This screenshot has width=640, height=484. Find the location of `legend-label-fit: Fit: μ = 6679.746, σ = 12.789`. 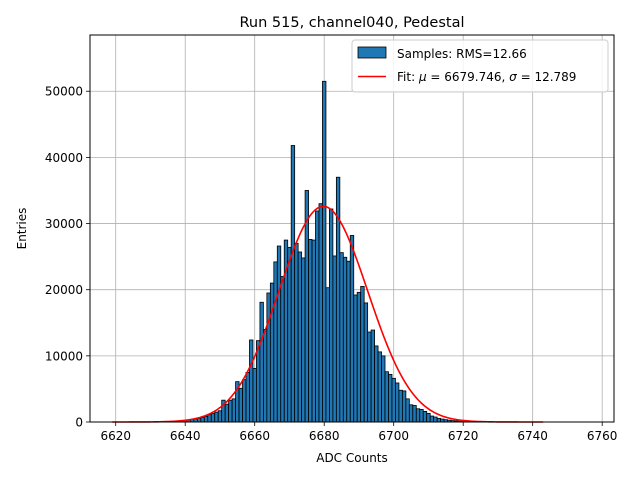

legend-label-fit: Fit: μ = 6679.746, σ = 12.789 is located at coordinates (486, 77).